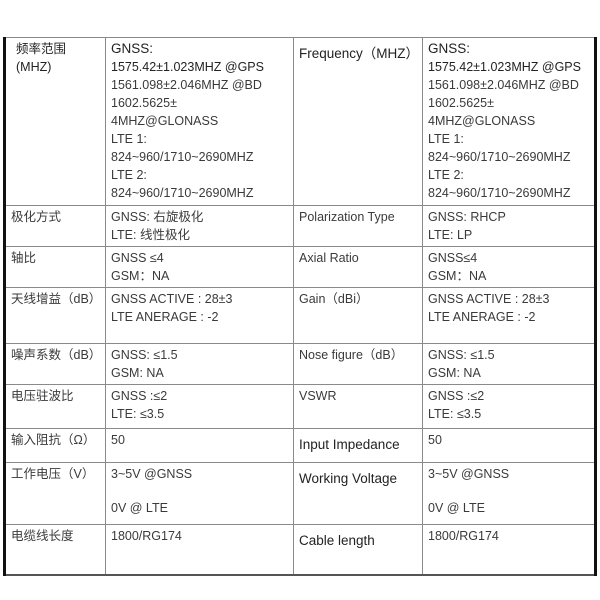 This screenshot has height=600, width=600. I want to click on cn-label: 电压驻波比, so click(54, 406).